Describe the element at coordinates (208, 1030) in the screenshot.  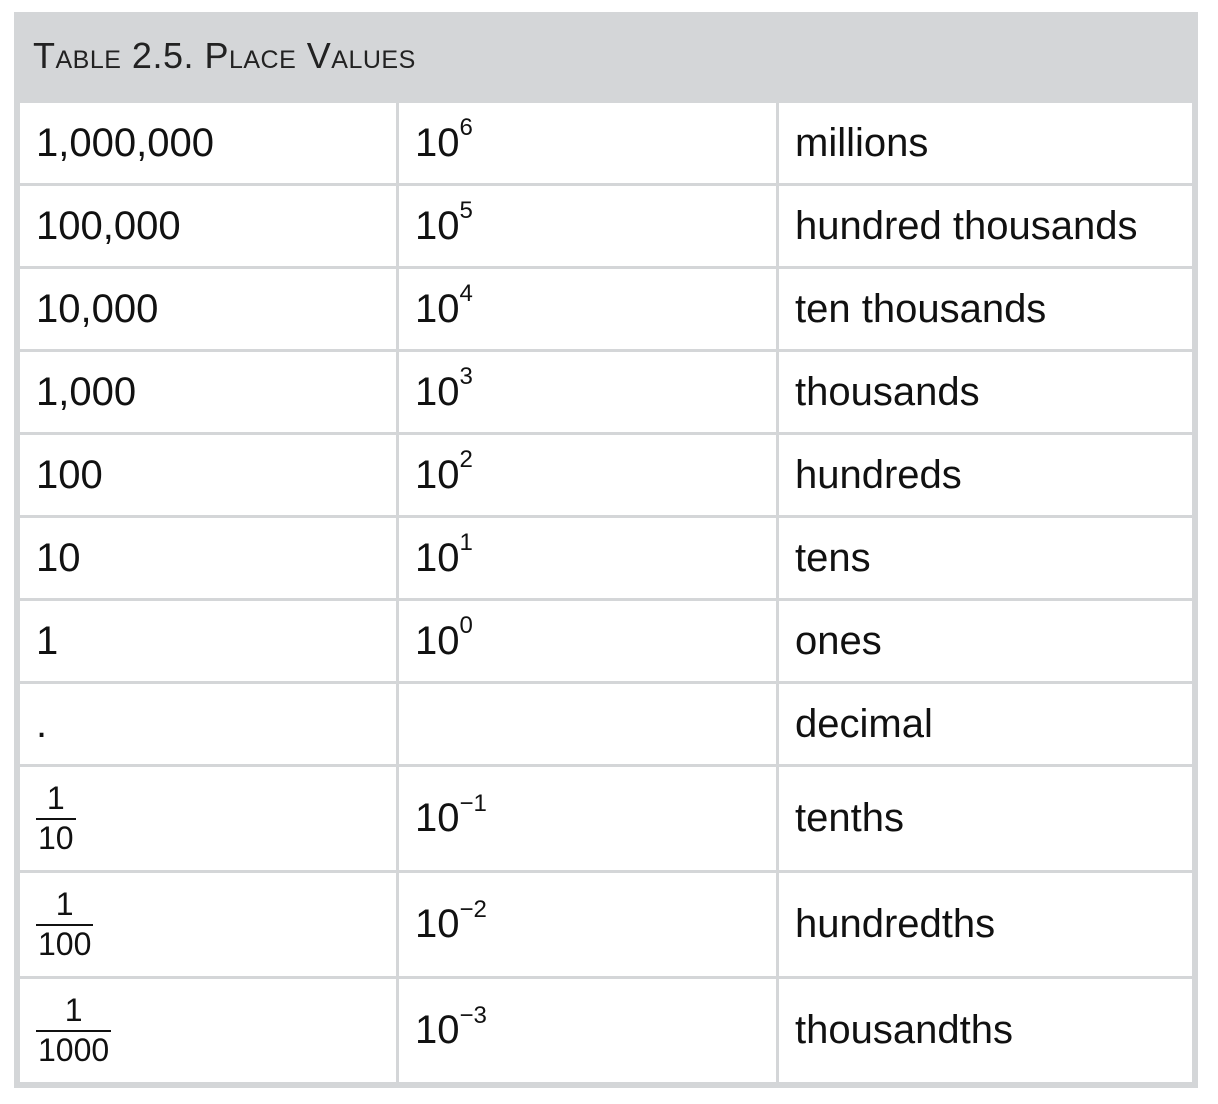
I see `standard-value-cell: 1 1000` at that location.